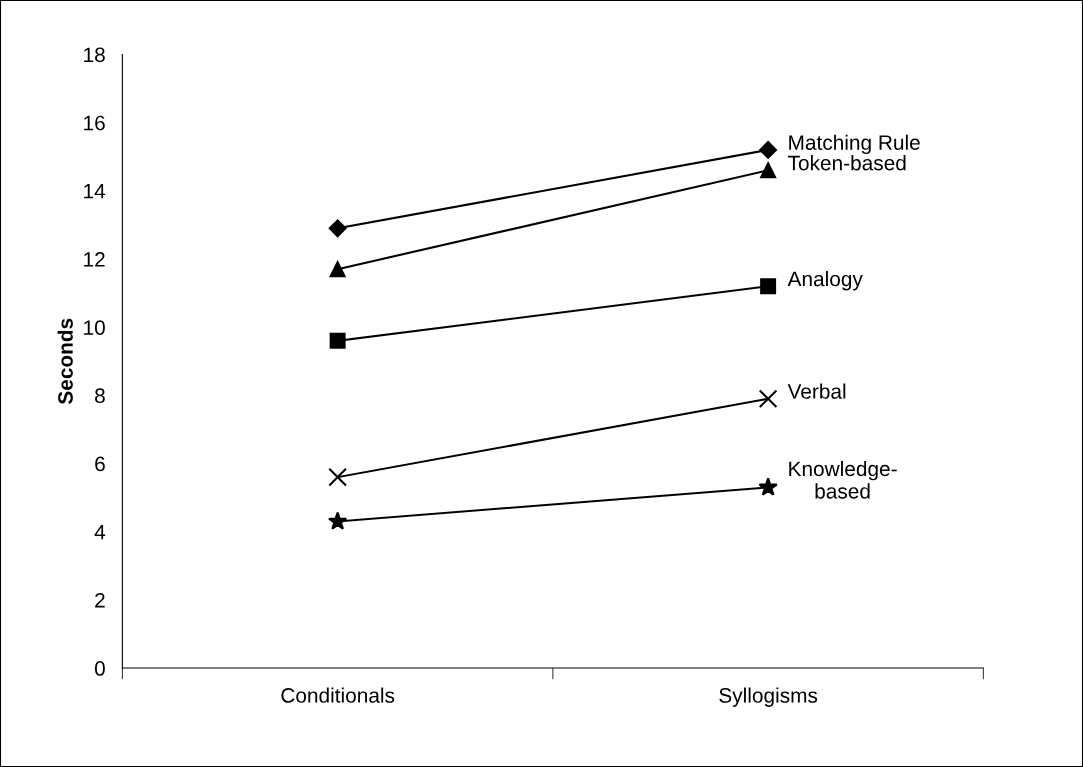 The width and height of the screenshot is (1083, 767). What do you see at coordinates (94, 259) in the screenshot?
I see `y-tick-label: 12` at bounding box center [94, 259].